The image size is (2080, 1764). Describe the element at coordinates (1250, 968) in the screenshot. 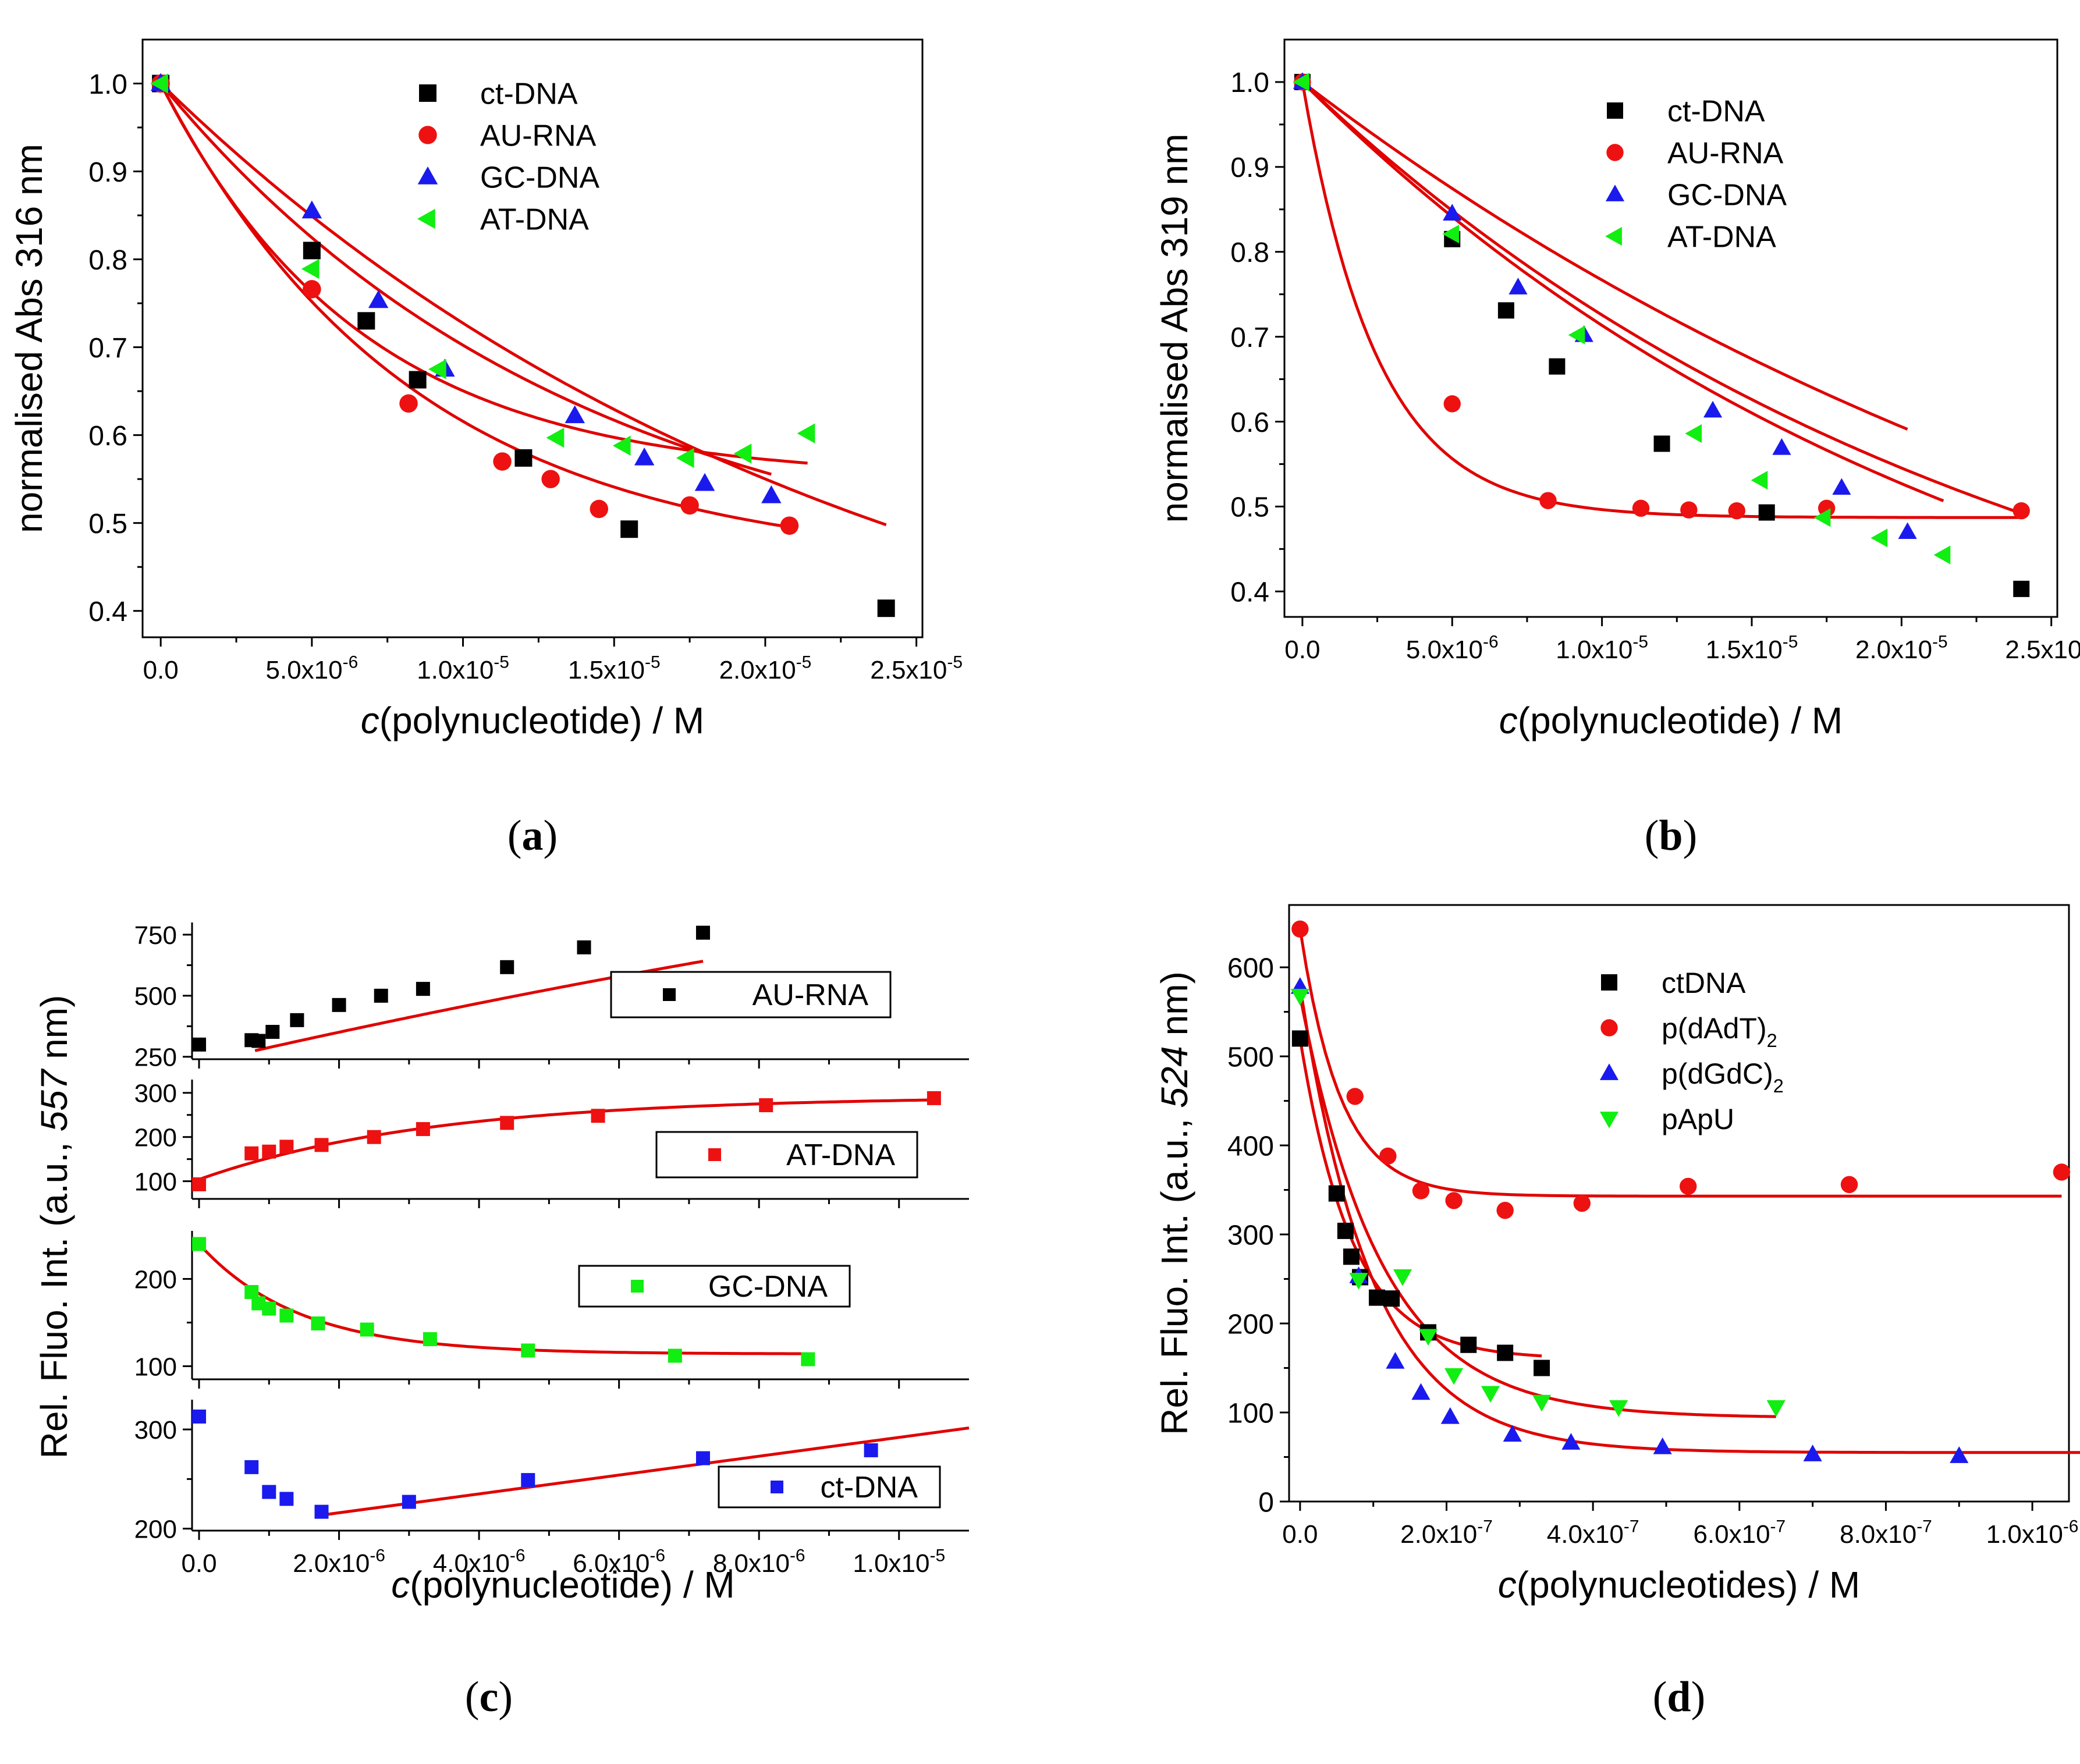

I see `y-tick-label: 600` at that location.